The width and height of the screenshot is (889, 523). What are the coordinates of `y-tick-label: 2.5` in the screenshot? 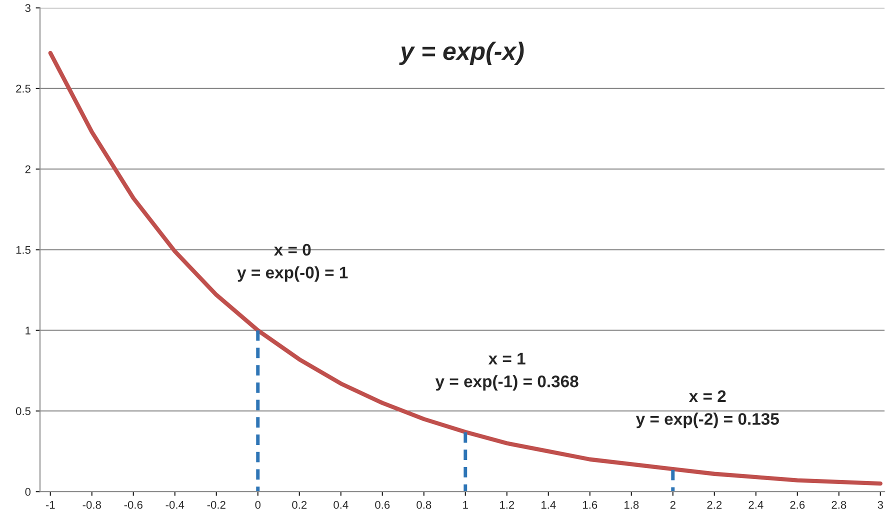 It's located at (23, 88).